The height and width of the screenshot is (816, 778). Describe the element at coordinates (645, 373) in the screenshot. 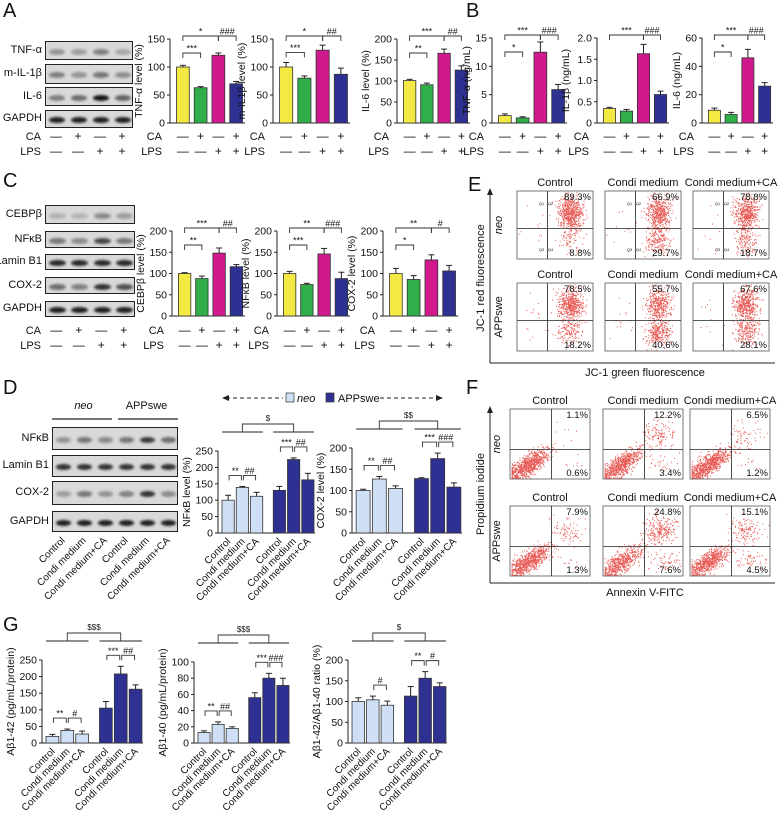

I see `flow-x-axis-label: JC-1 green fluorescence` at that location.